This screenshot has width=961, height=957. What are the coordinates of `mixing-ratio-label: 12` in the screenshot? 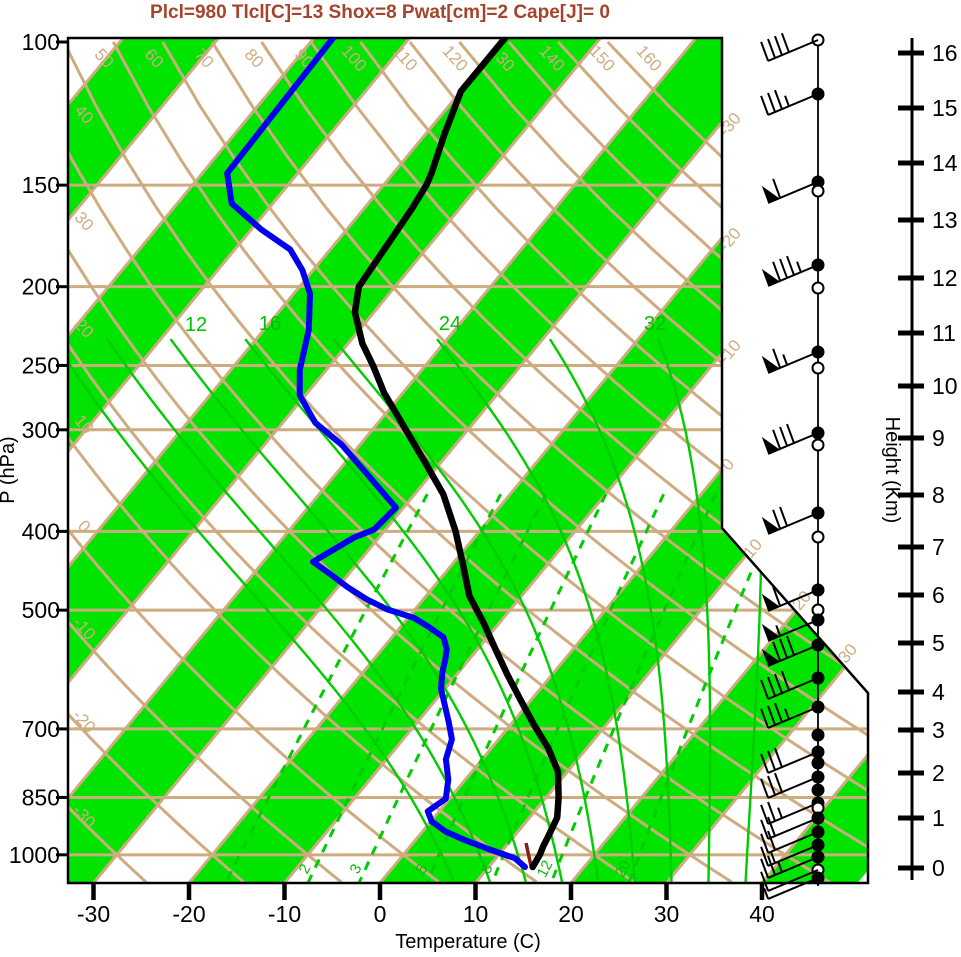 It's located at (545, 869).